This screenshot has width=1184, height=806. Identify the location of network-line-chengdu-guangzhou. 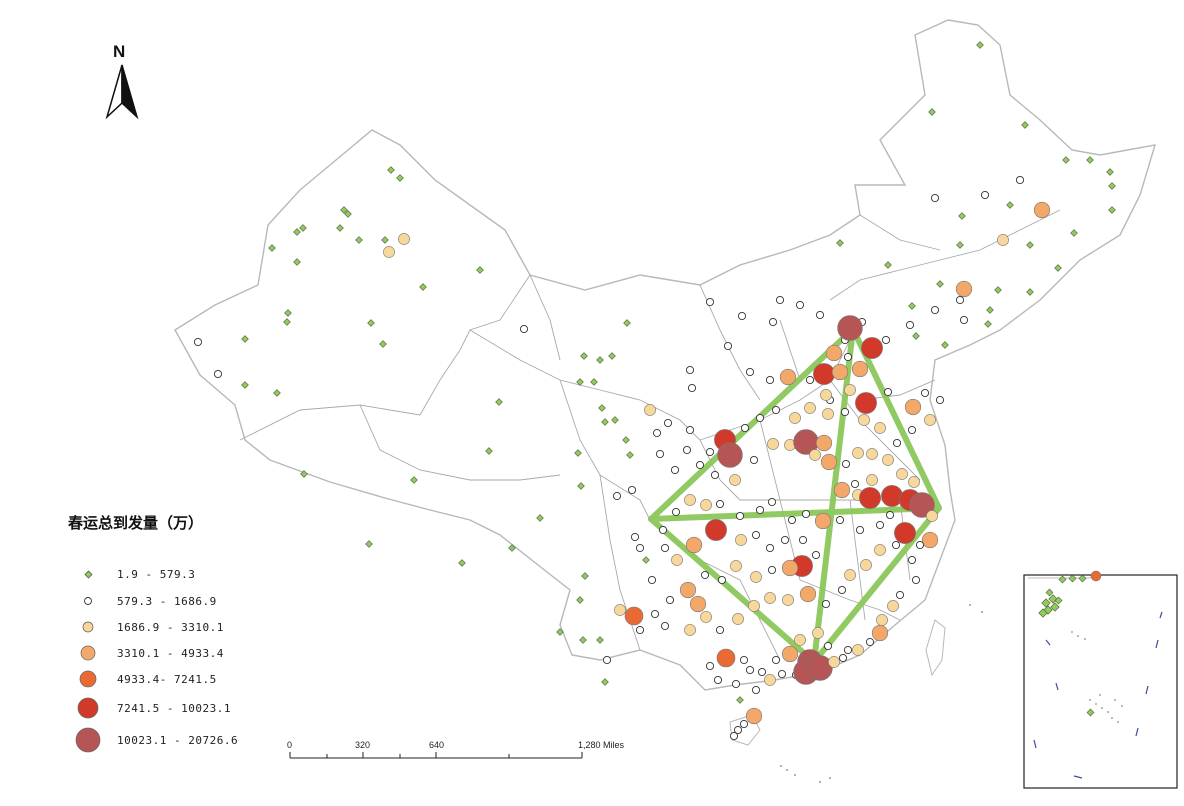
(732, 590).